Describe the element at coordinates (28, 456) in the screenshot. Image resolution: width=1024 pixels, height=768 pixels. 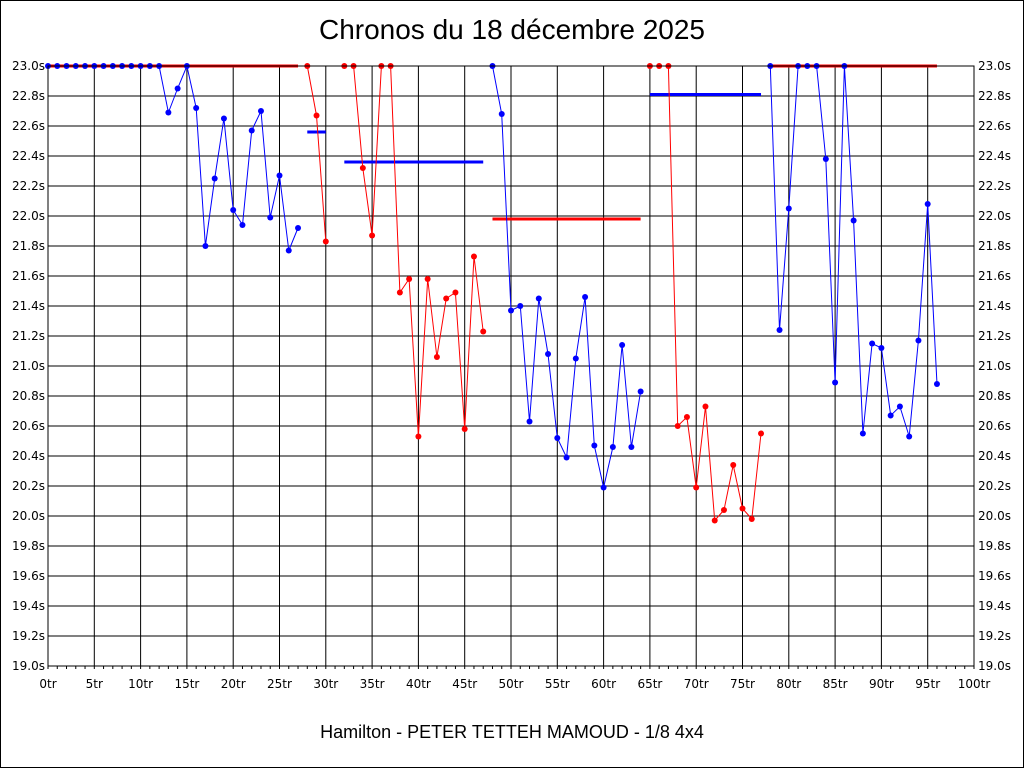
I see `y-tick-label-left: 20.4s` at that location.